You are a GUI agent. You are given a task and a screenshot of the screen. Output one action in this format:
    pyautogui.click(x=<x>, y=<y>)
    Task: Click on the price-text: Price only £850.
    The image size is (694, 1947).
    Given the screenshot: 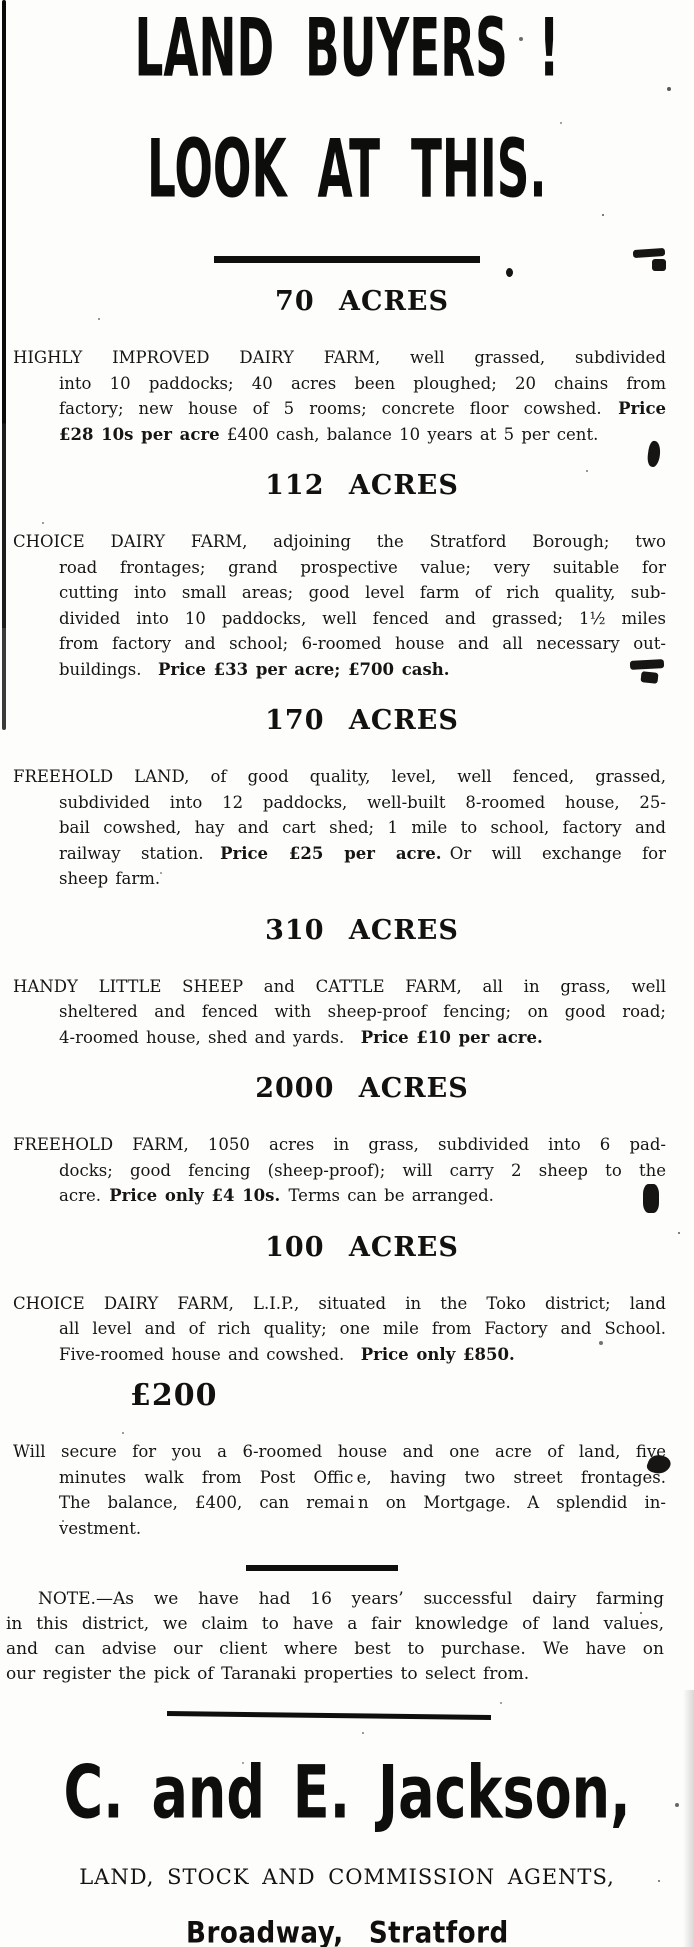 What is the action you would take?
    pyautogui.click(x=437, y=1354)
    